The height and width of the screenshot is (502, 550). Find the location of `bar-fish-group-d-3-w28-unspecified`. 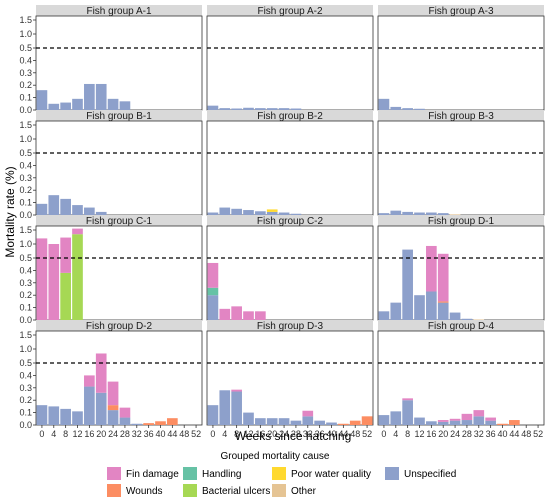

bar-fish-group-d-3-w28-unspecified is located at coordinates (296, 422).